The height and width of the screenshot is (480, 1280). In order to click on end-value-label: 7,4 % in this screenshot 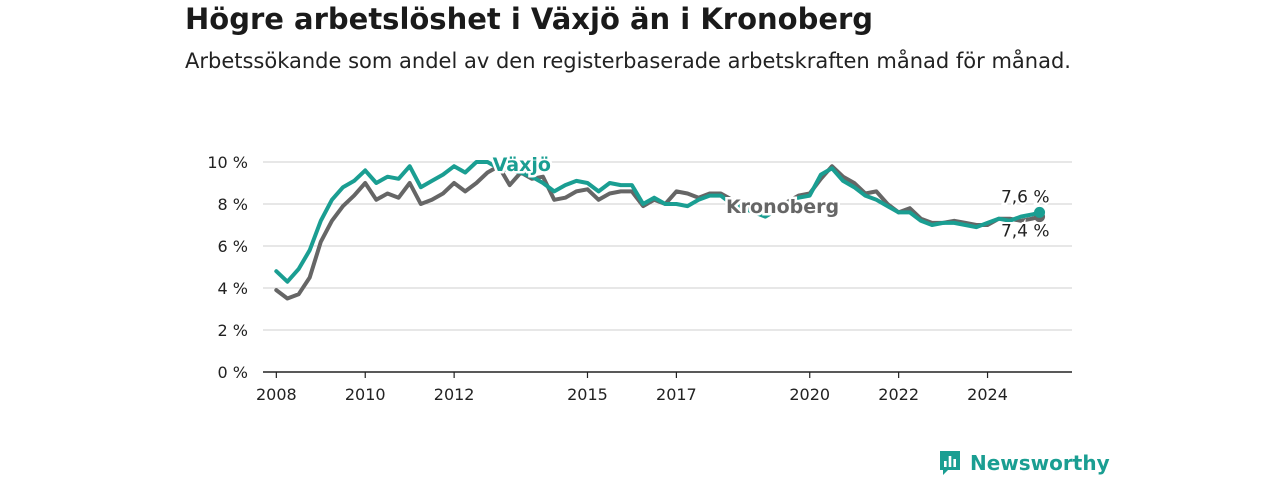, I will do `click(1025, 232)`.